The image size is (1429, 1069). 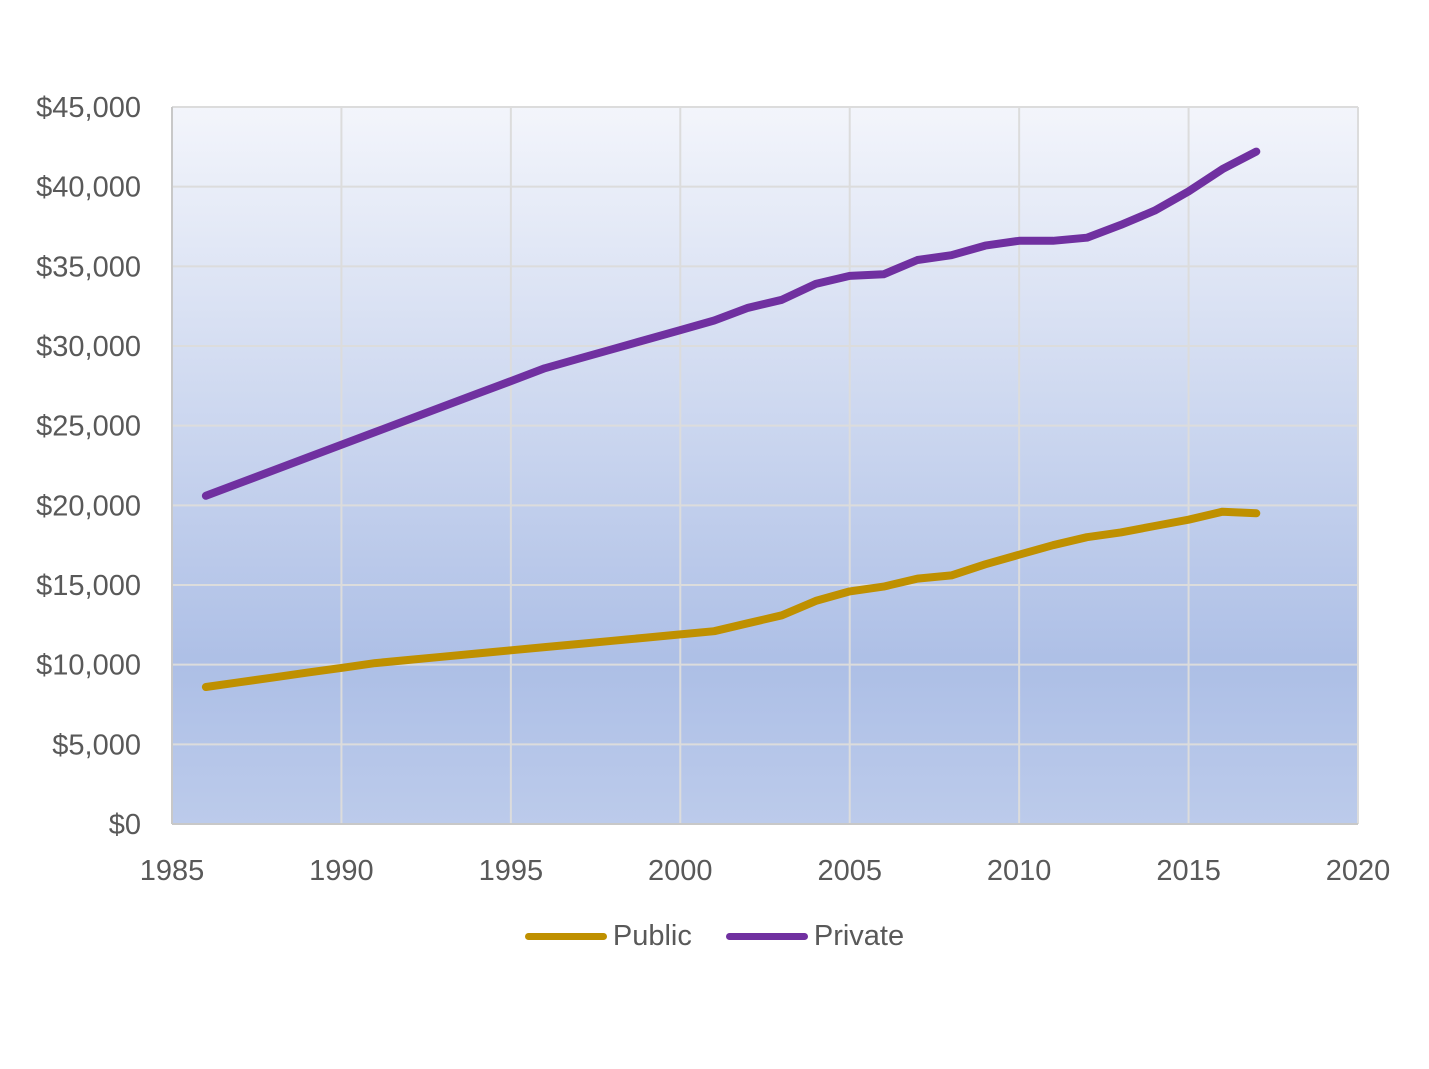 I want to click on y-tick-label: $15,000, so click(x=88, y=586).